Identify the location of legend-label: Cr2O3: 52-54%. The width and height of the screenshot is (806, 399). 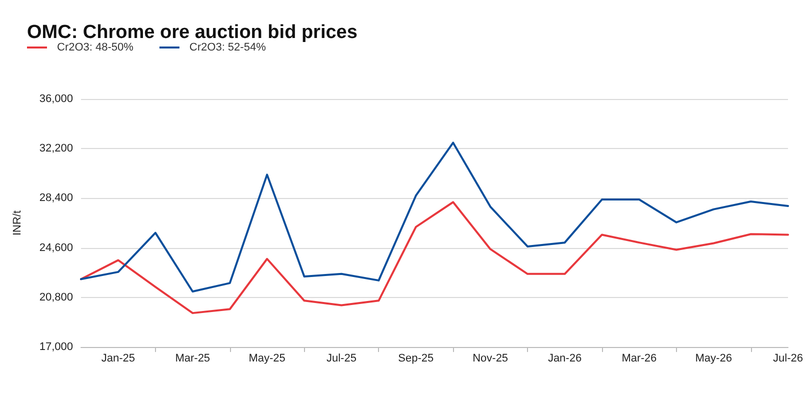
(227, 48).